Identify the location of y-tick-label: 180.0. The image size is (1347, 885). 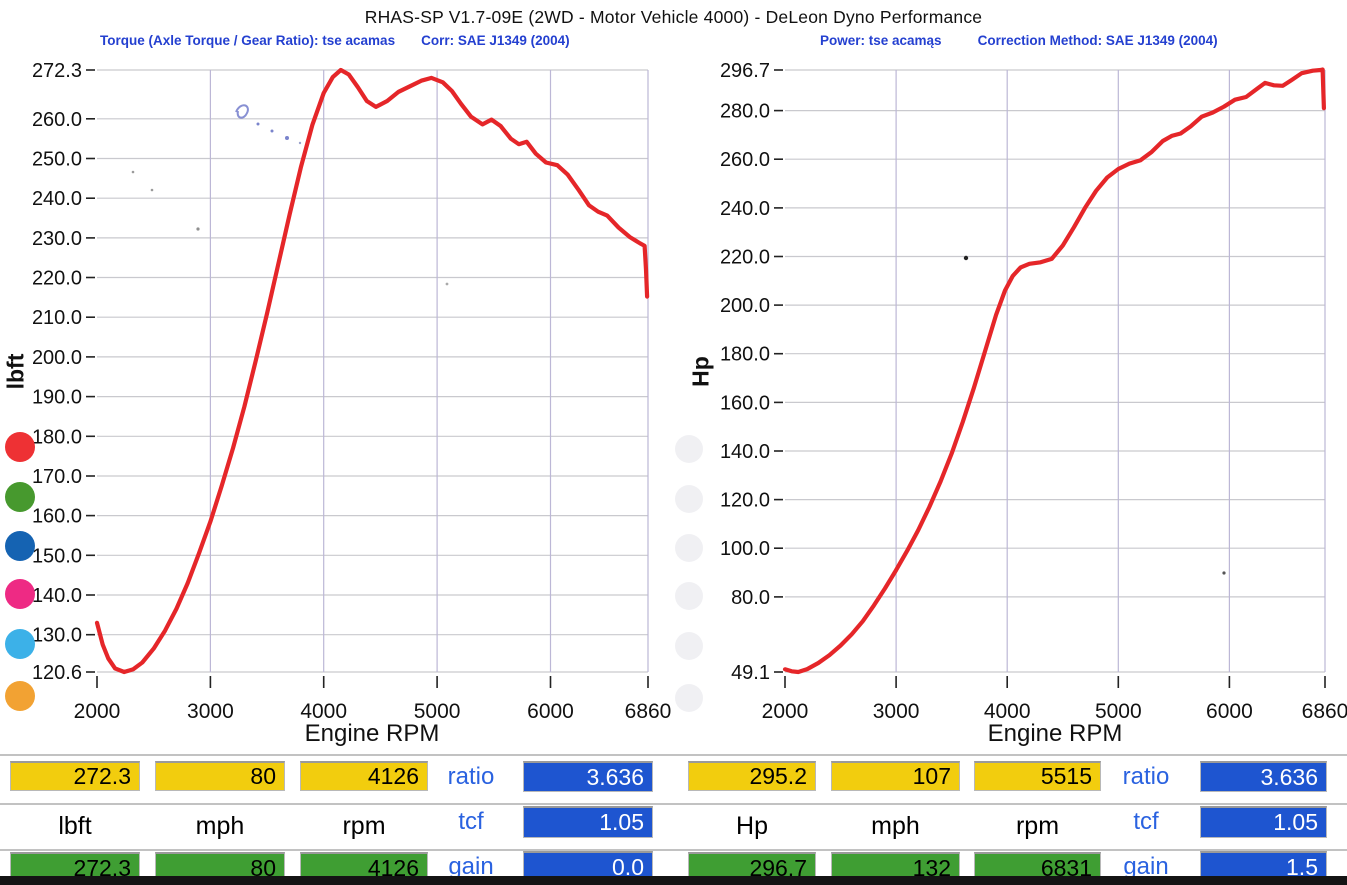
(57, 437).